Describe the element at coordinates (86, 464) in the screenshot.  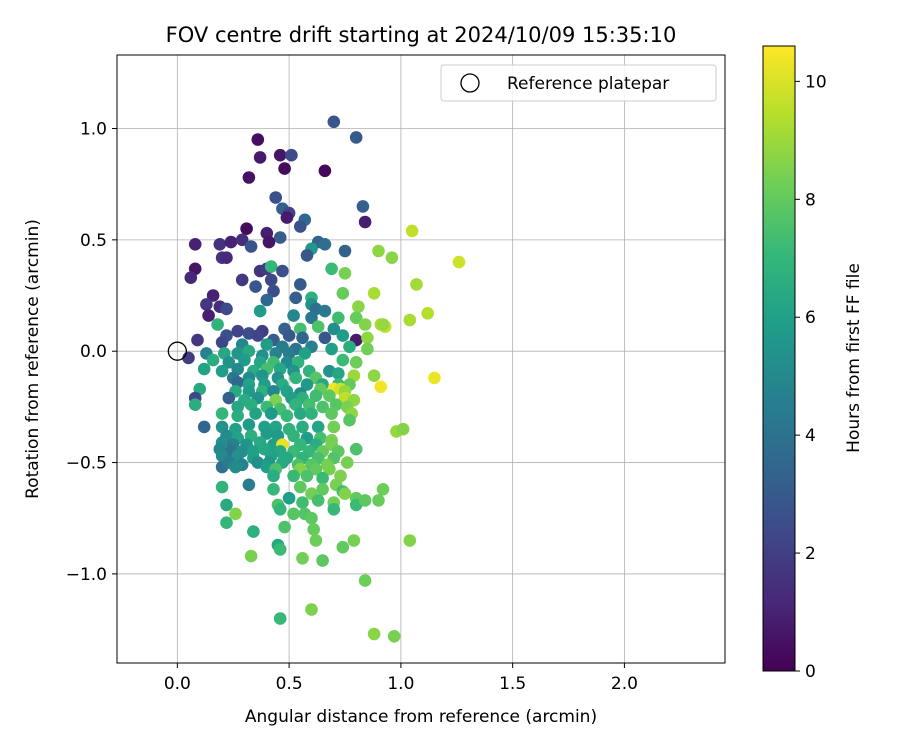
I see `y-tick-label: −0.5` at that location.